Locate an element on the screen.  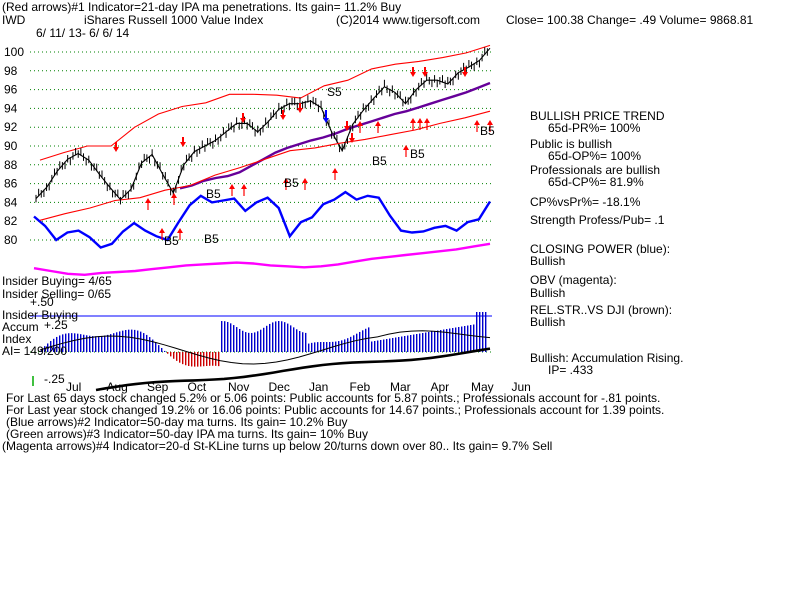
cp-vs-pr: CP%vsPr%= -18.1% is located at coordinates (585, 202).